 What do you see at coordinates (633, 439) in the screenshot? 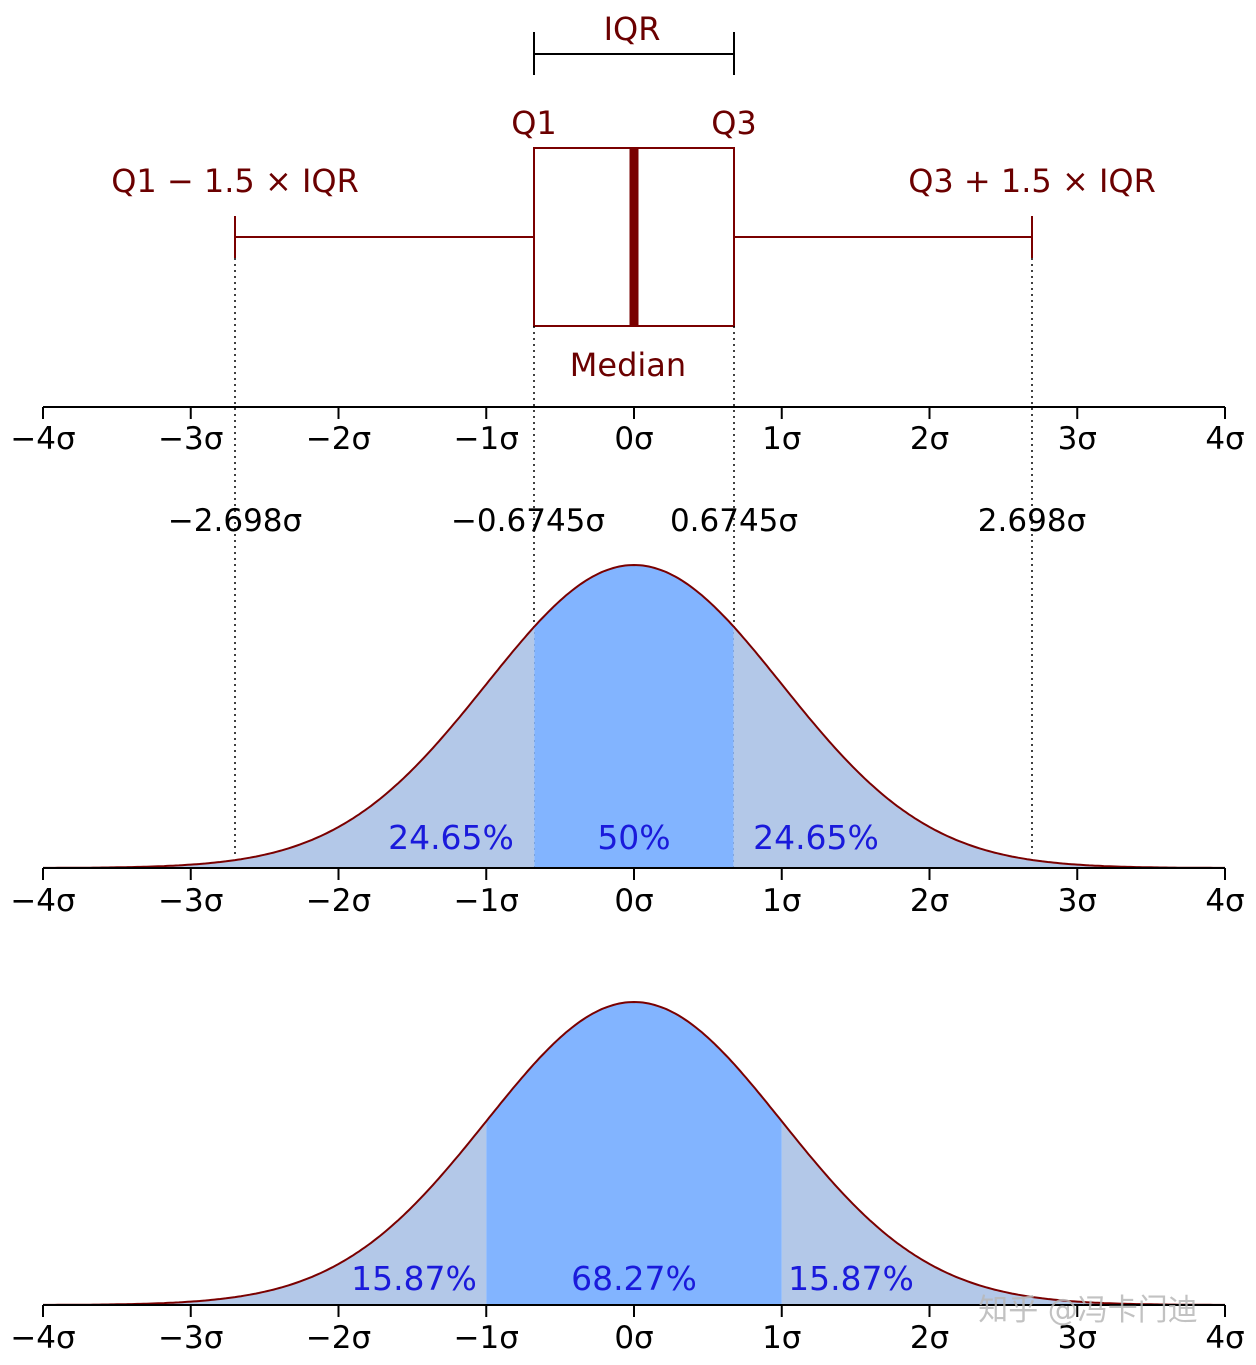
I see `axis1-ticks-tick-label: 0σ` at bounding box center [633, 439].